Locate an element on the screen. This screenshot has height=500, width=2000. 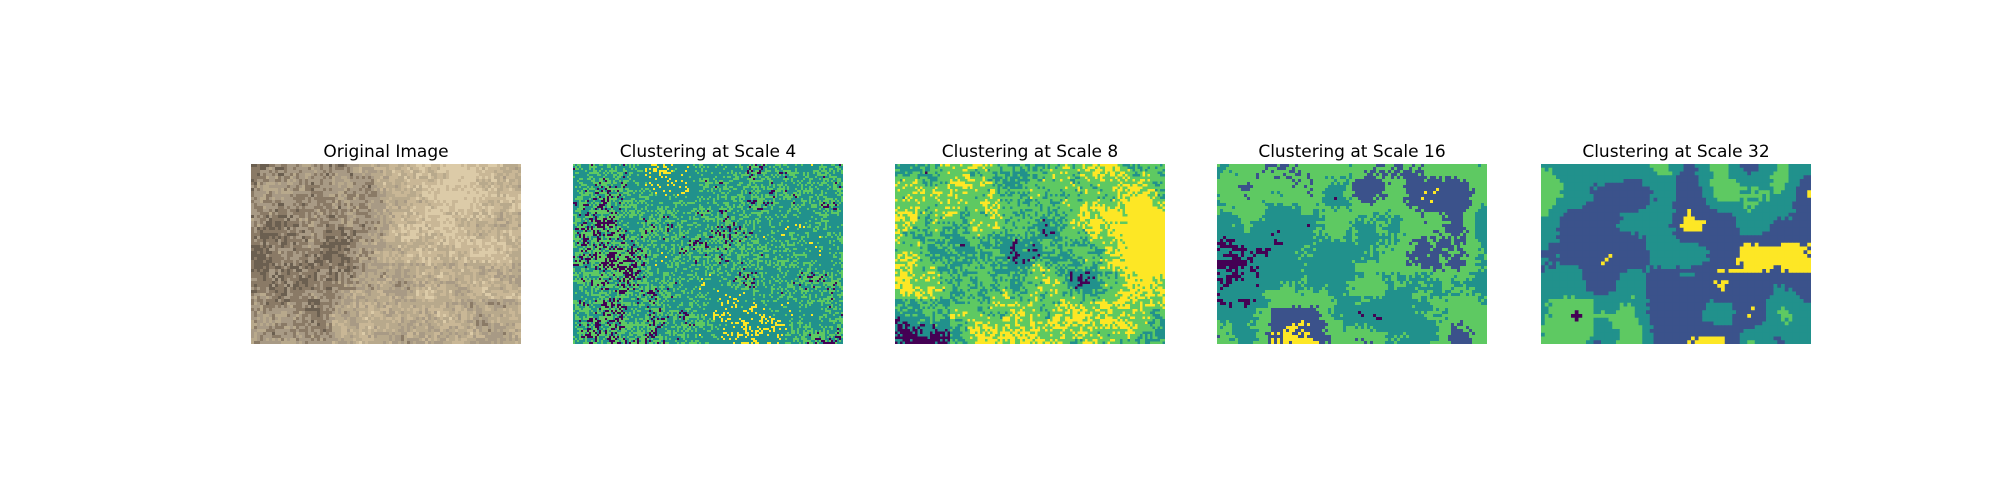
panel-clustering-scale-16: Clustering at Scale 16 is located at coordinates (1352, 242).